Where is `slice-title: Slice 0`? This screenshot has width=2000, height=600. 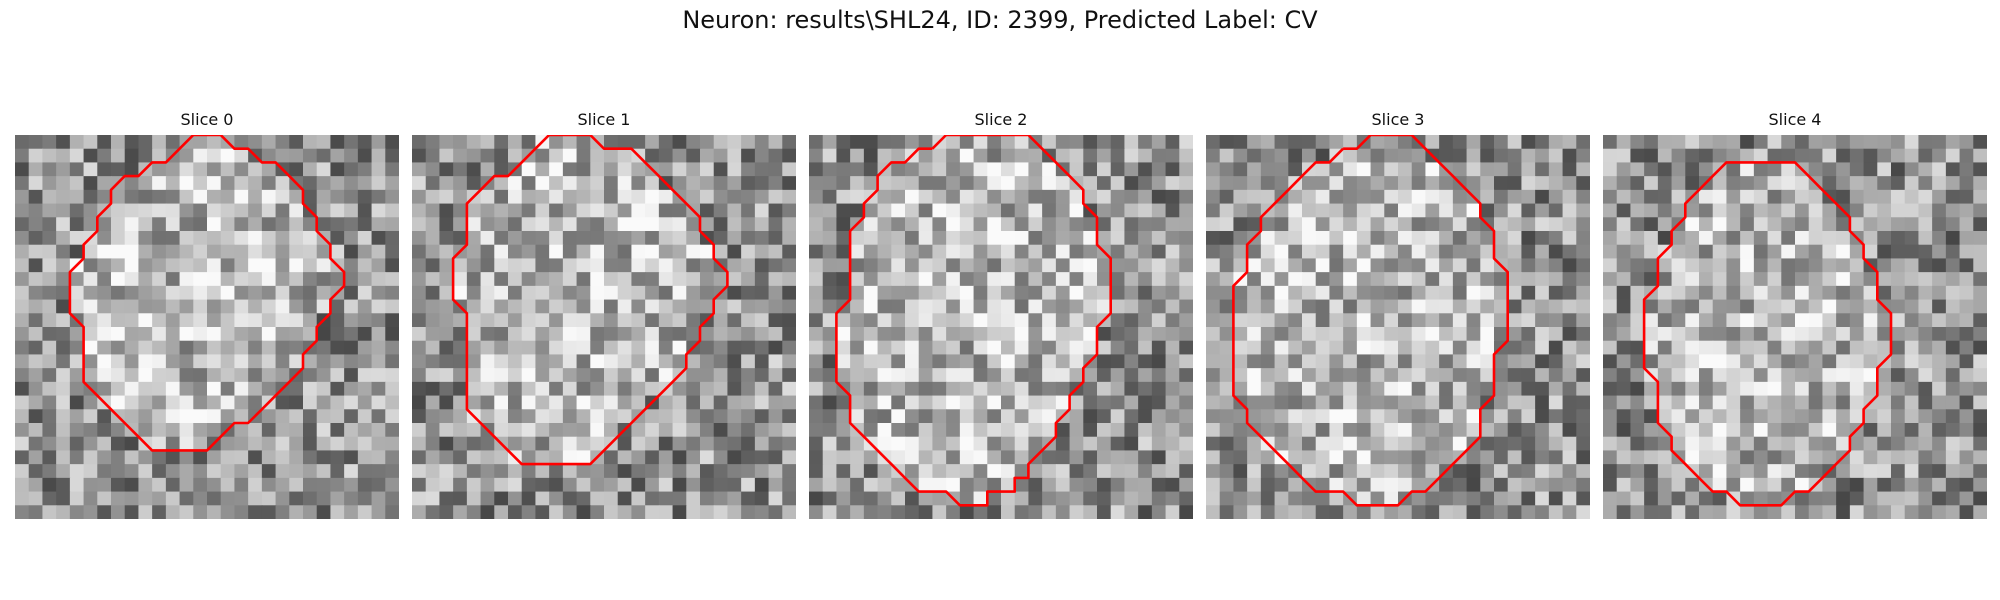
slice-title: Slice 0 is located at coordinates (207, 119).